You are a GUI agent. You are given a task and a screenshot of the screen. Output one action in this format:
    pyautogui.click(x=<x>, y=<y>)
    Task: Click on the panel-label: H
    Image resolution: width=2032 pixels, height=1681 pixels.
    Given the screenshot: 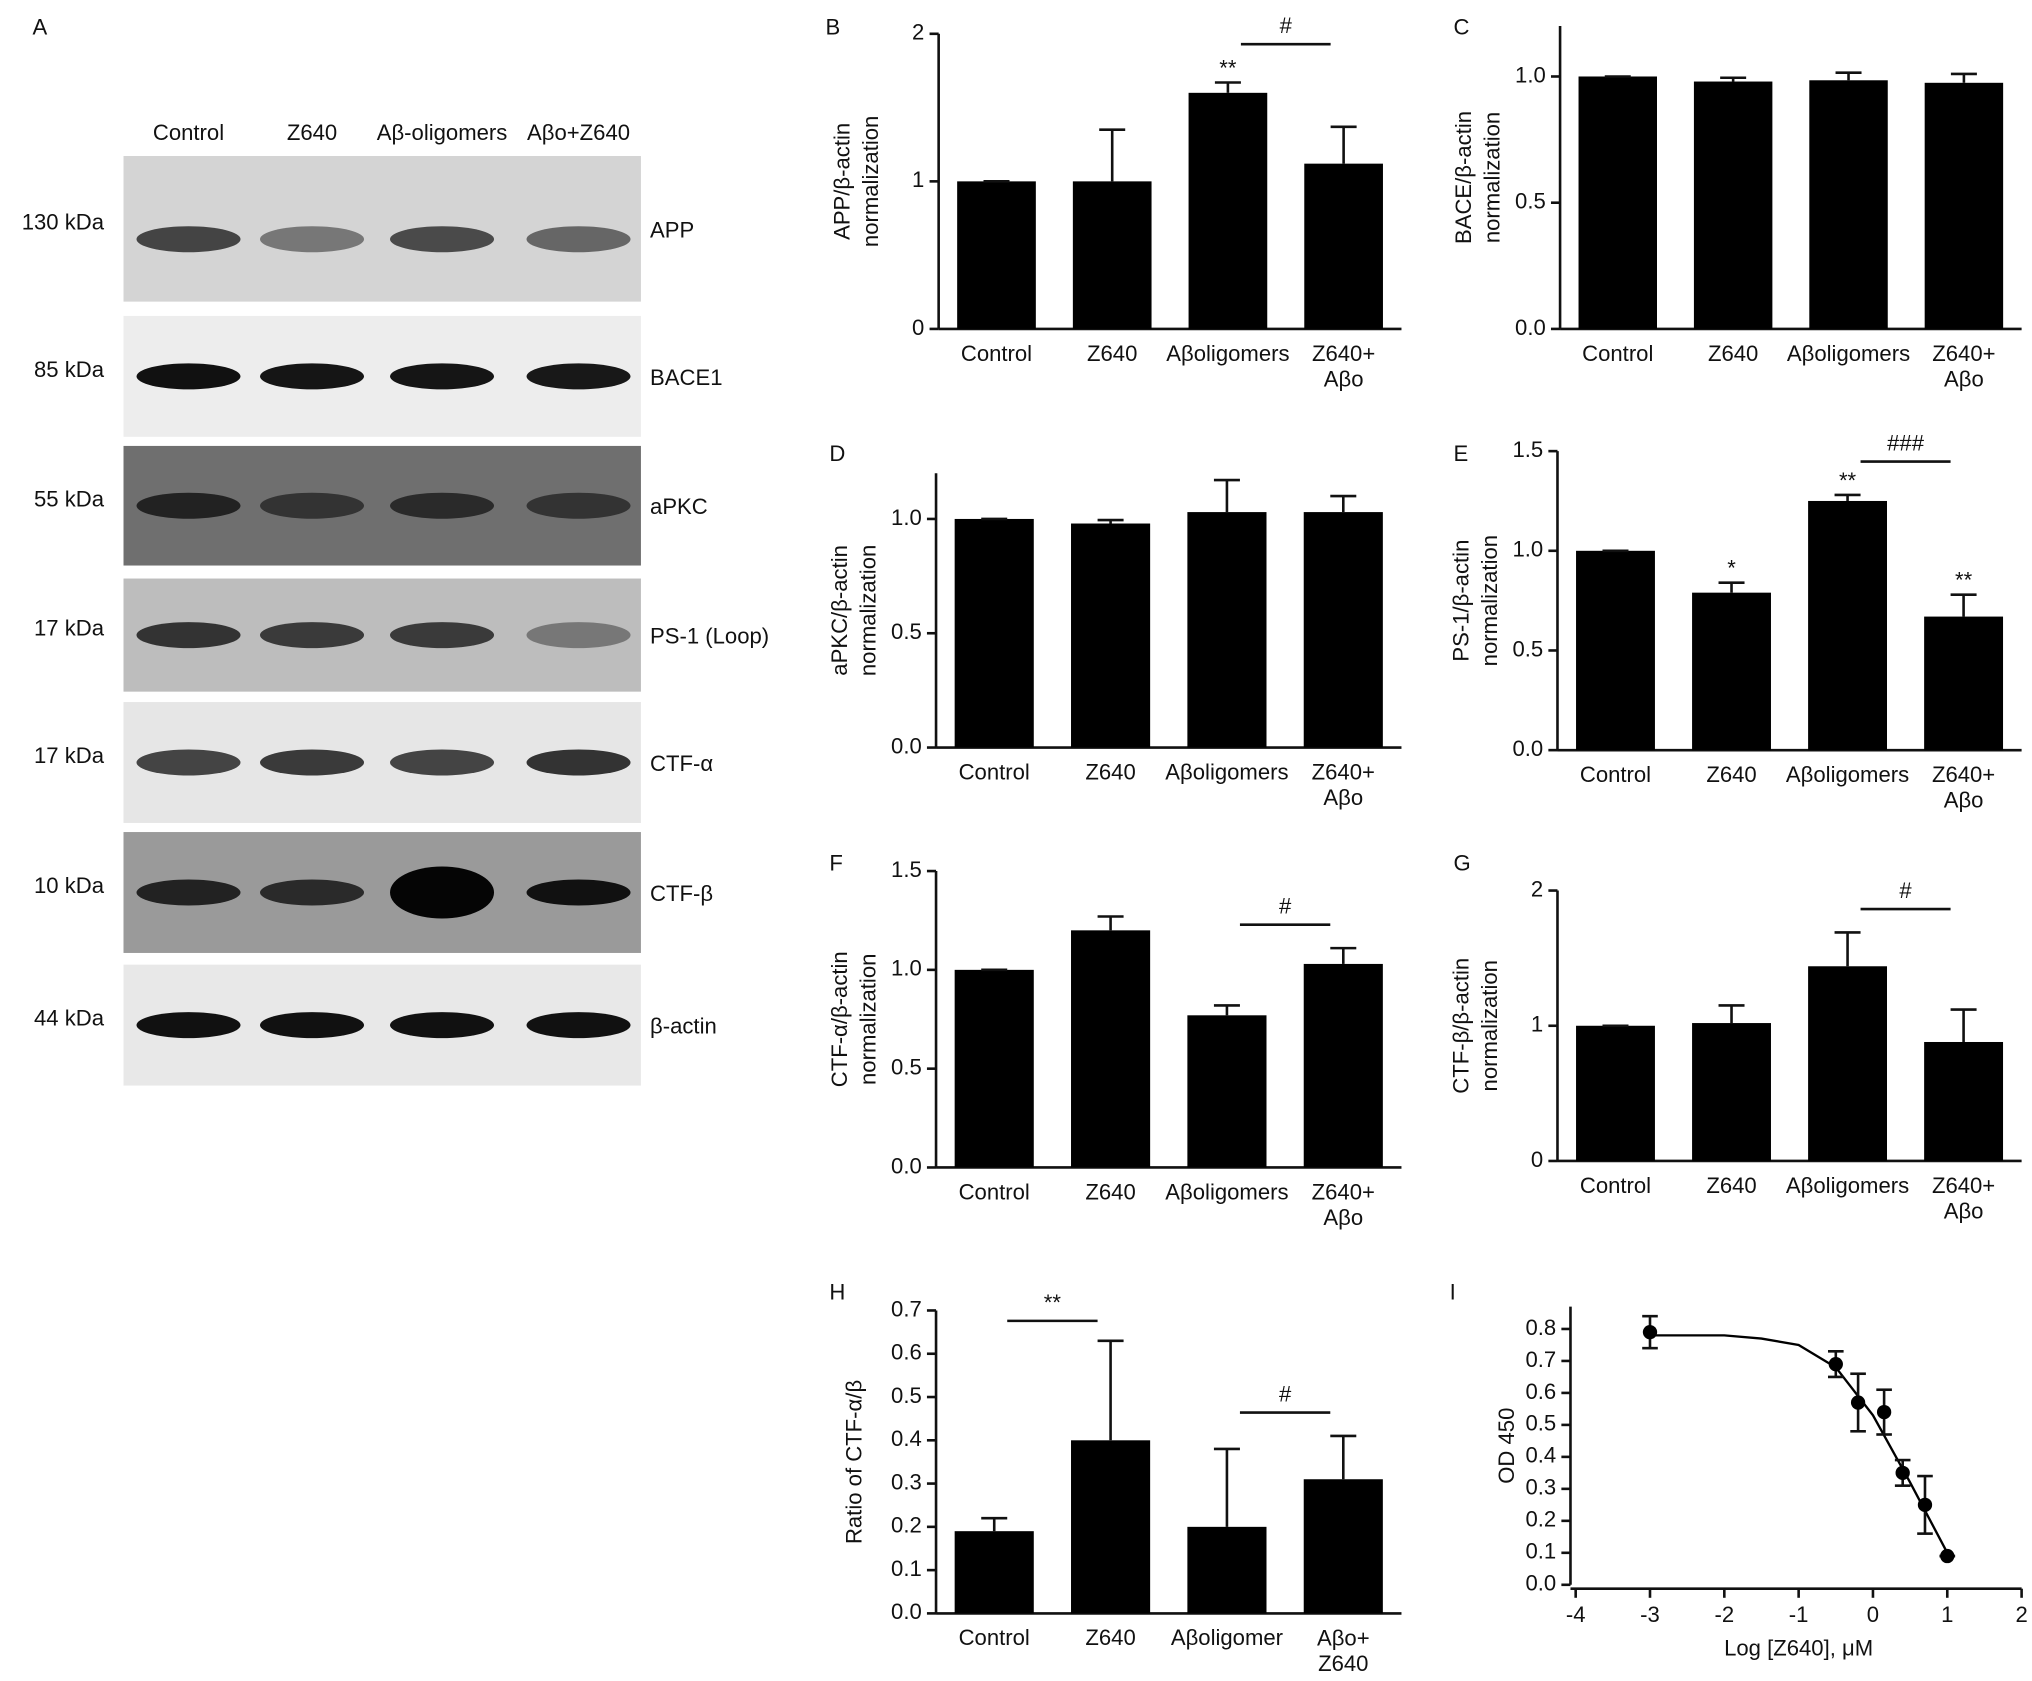 What is the action you would take?
    pyautogui.click(x=837, y=1291)
    